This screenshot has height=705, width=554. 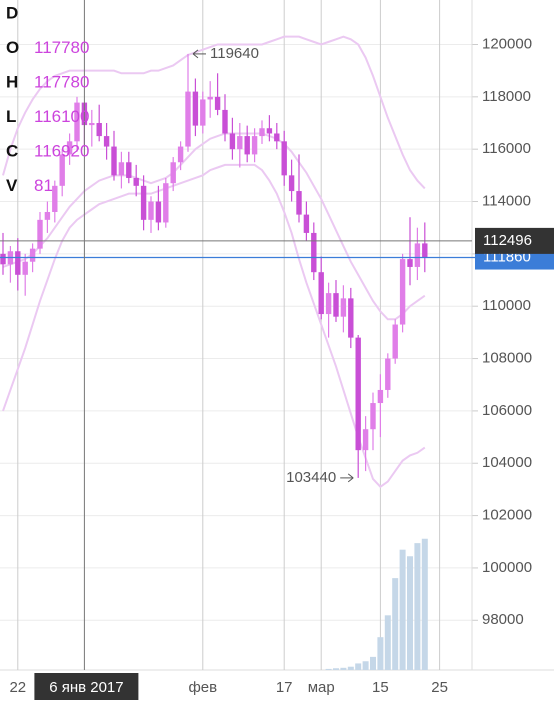 What do you see at coordinates (61, 150) in the screenshot?
I see `legend-value: 116920` at bounding box center [61, 150].